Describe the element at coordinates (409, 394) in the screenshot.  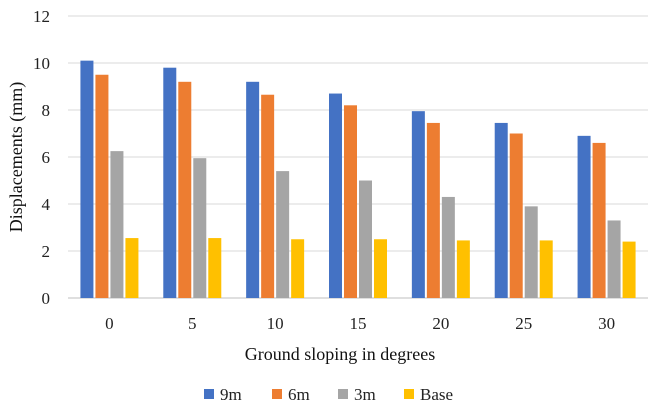
I see `legend-swatch-base` at that location.